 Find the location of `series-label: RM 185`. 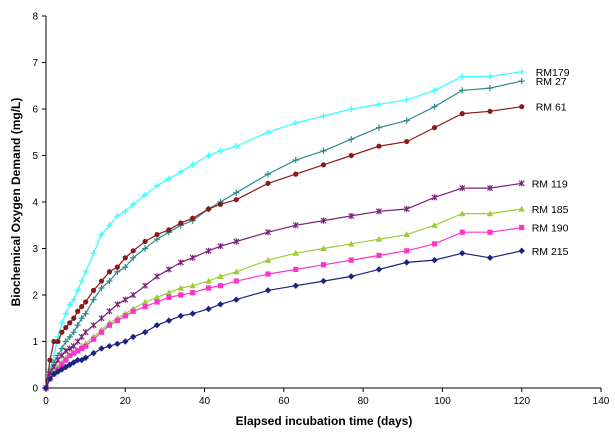

series-label: RM 185 is located at coordinates (550, 210).